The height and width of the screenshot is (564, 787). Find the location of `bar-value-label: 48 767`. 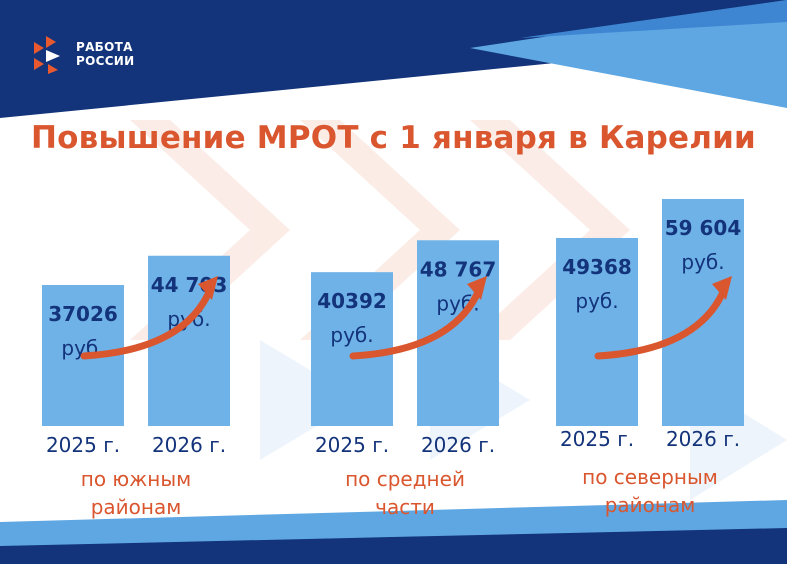

bar-value-label: 48 767 is located at coordinates (458, 269).